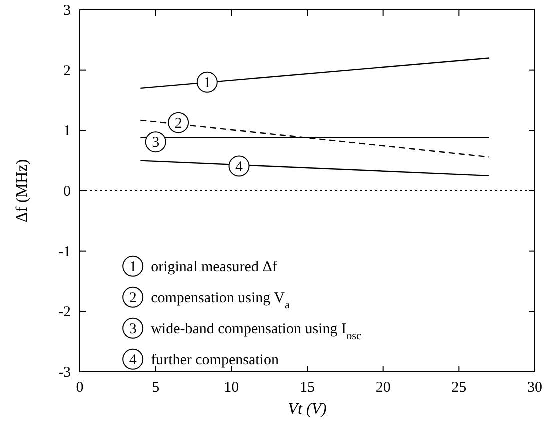 The height and width of the screenshot is (428, 552). Describe the element at coordinates (214, 267) in the screenshot. I see `legend-label: original measured Δf` at that location.